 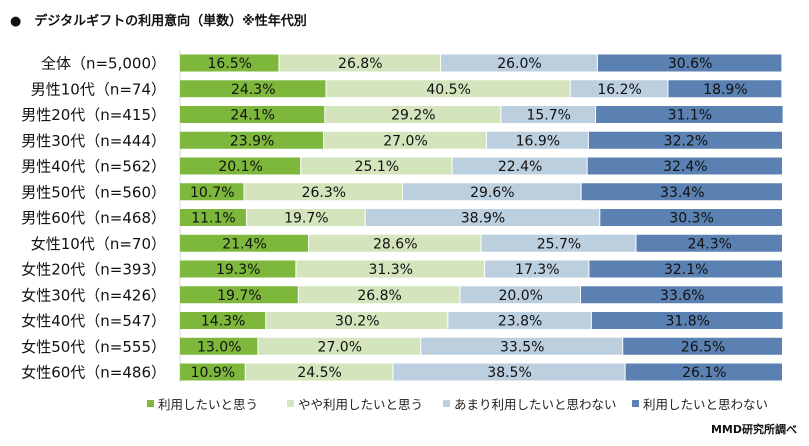 I want to click on category-label: 男性10代（n=74）, so click(x=98, y=89).